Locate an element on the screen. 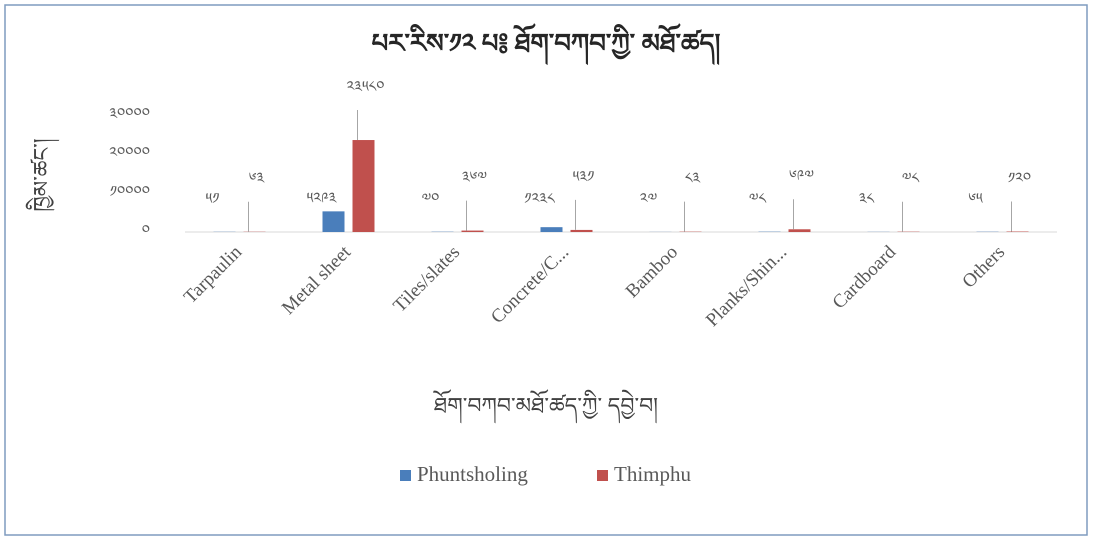 The height and width of the screenshot is (546, 1093). data-label: ༡༢༠ is located at coordinates (1019, 179).